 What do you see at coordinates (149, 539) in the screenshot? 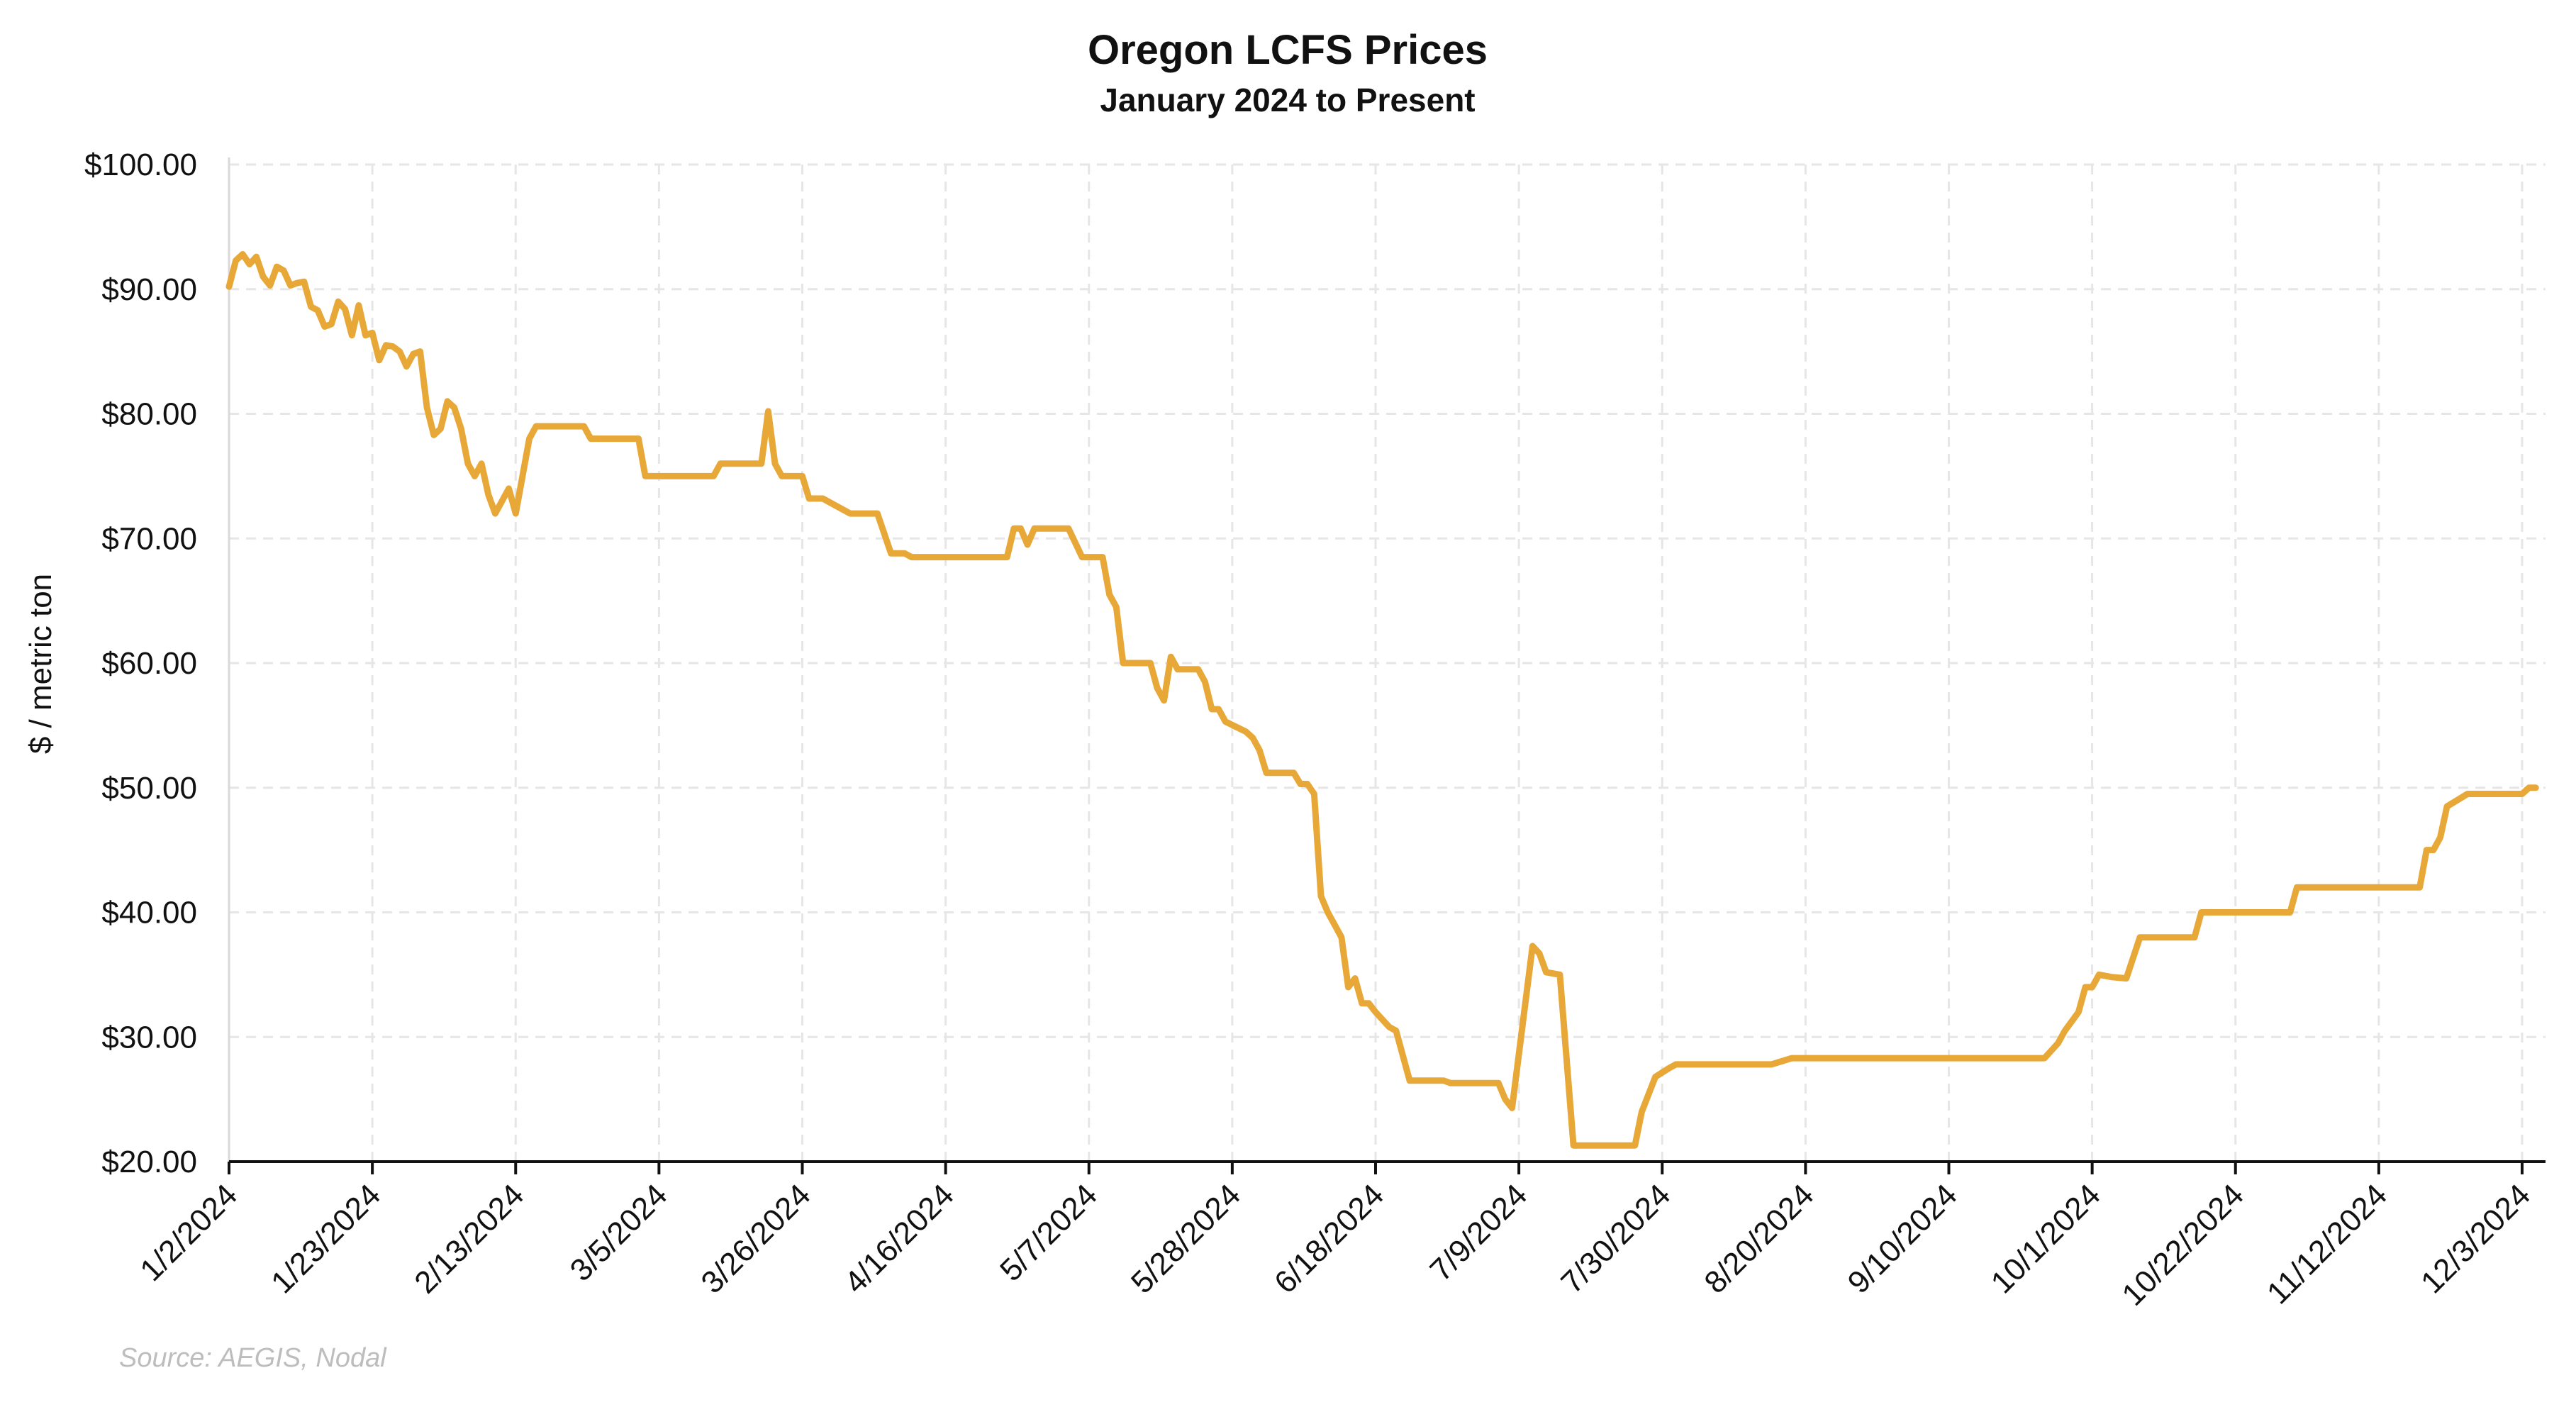
I see `y-tick-label: $70.00` at bounding box center [149, 539].